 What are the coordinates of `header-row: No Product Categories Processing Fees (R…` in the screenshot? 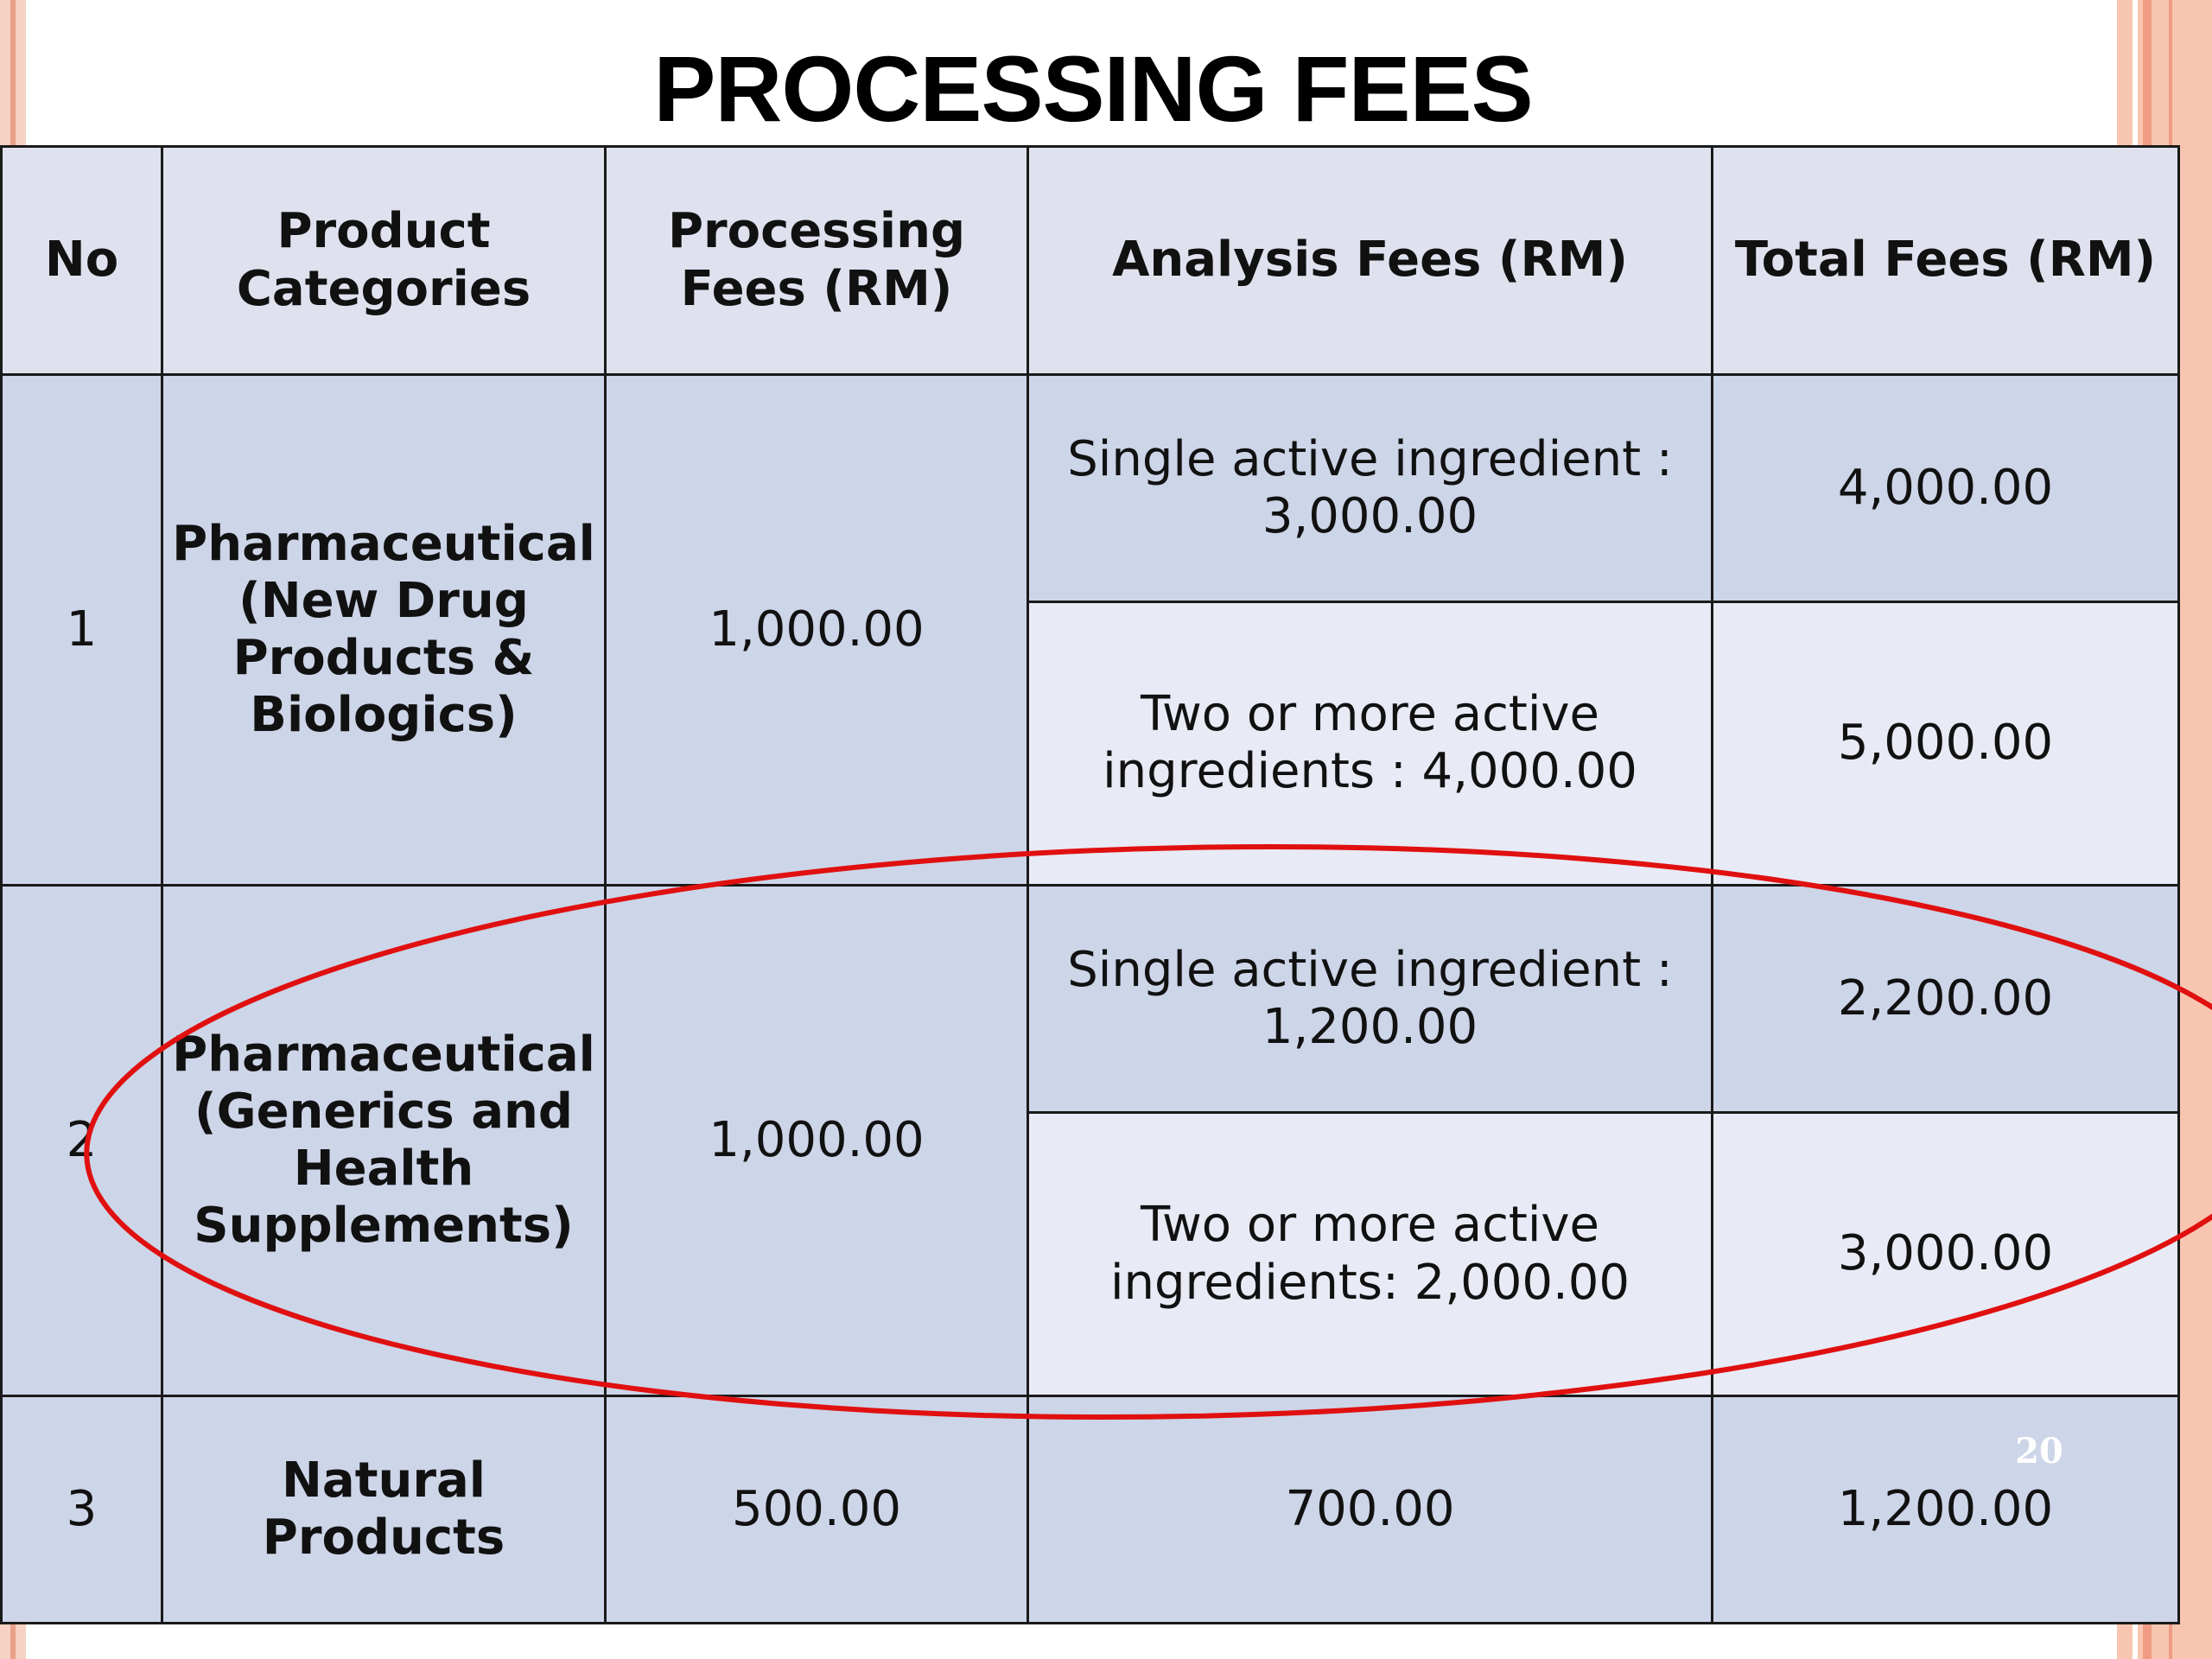 It's located at (1090, 260).